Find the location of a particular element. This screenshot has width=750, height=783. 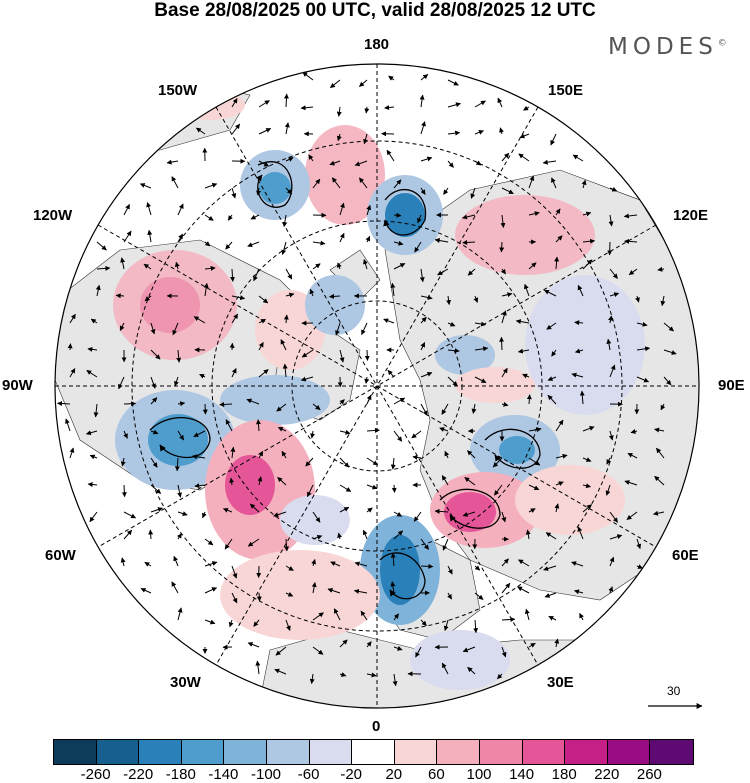

colorbar-tick-label: 260 is located at coordinates (649, 774).